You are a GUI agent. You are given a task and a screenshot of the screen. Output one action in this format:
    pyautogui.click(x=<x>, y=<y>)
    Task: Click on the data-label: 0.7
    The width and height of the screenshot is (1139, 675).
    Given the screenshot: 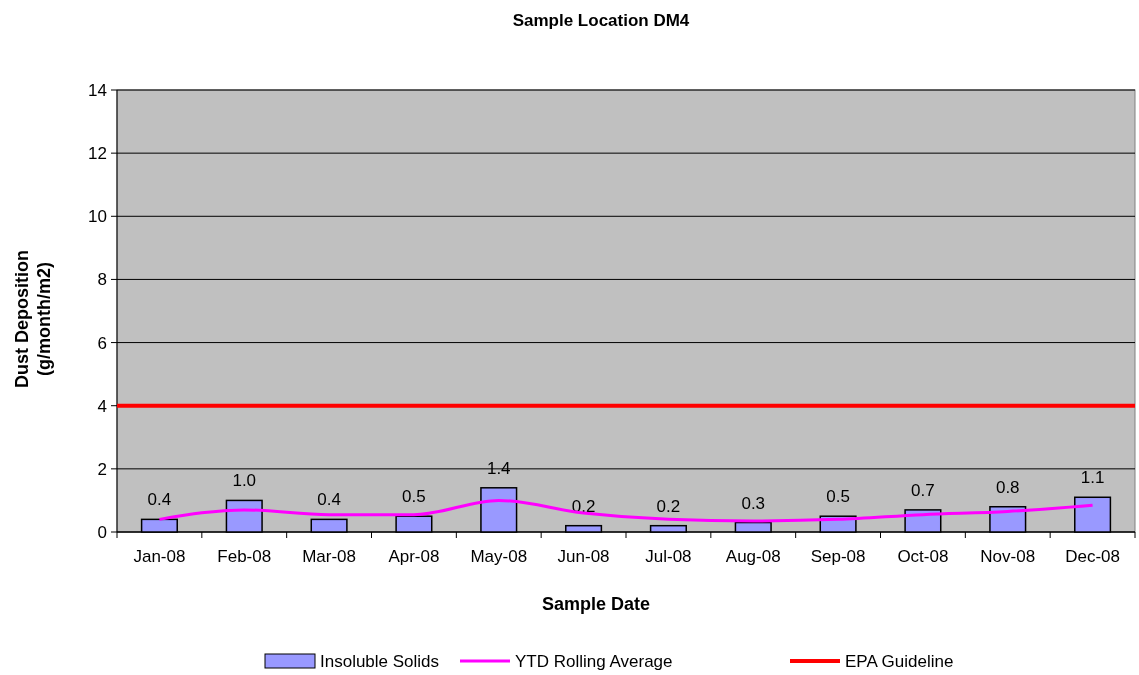 What is the action you would take?
    pyautogui.click(x=923, y=490)
    